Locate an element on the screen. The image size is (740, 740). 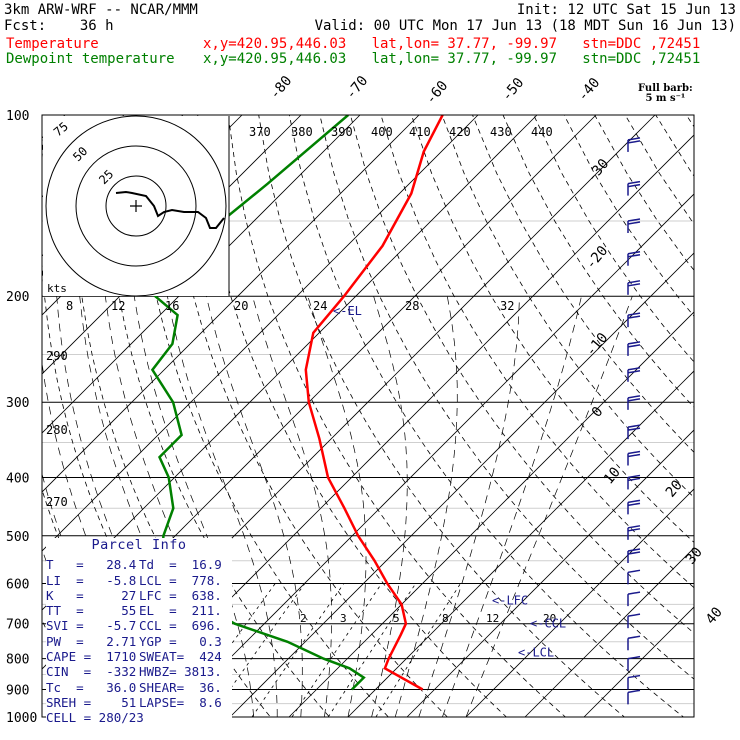
hodograph-axis-label: 8 is located at coordinates (69, 306).